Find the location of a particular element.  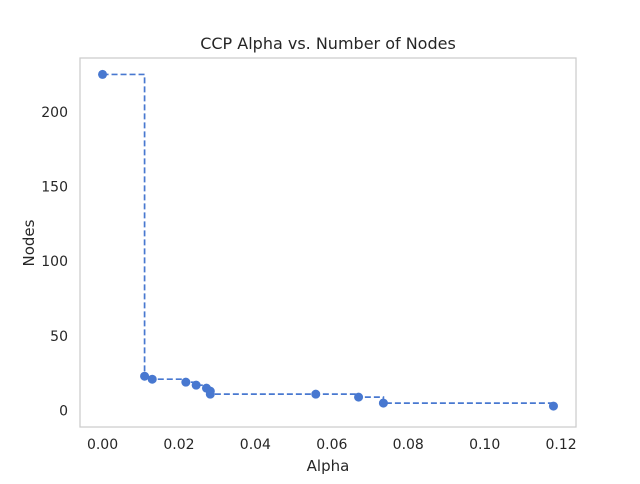

x-tick-label: 0.12 is located at coordinates (561, 445).